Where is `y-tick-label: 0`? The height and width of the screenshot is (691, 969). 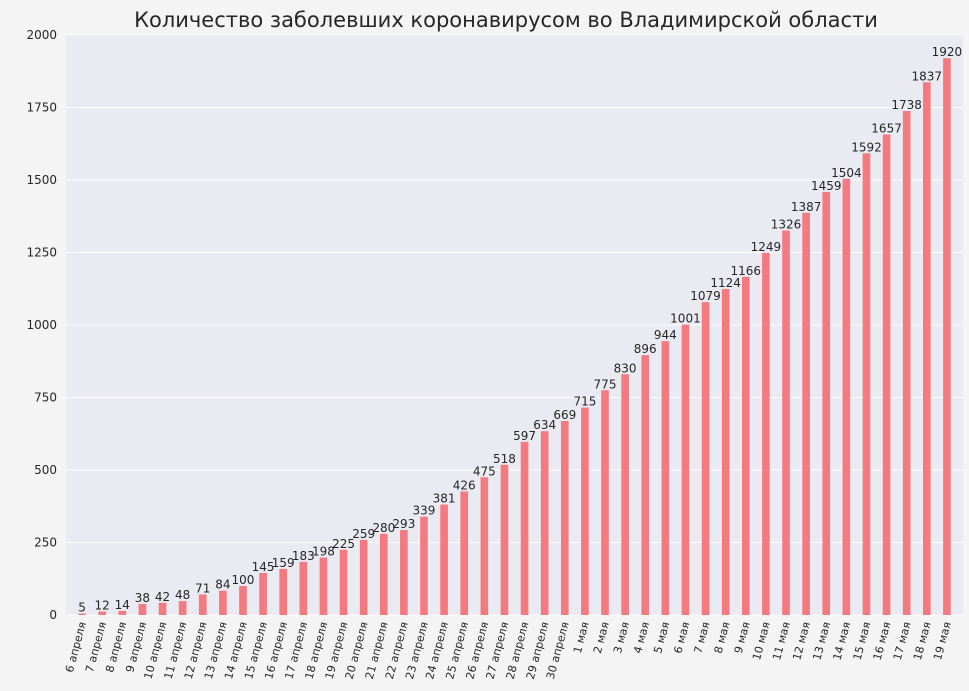 y-tick-label: 0 is located at coordinates (53, 615).